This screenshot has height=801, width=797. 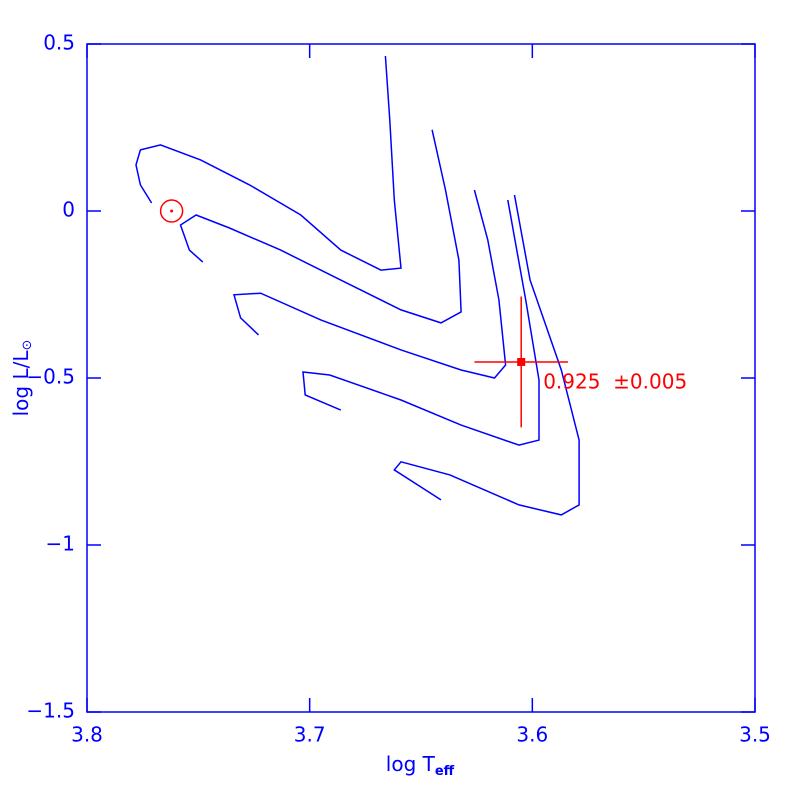 What do you see at coordinates (310, 735) in the screenshot?
I see `x-tick-label: 3.7` at bounding box center [310, 735].